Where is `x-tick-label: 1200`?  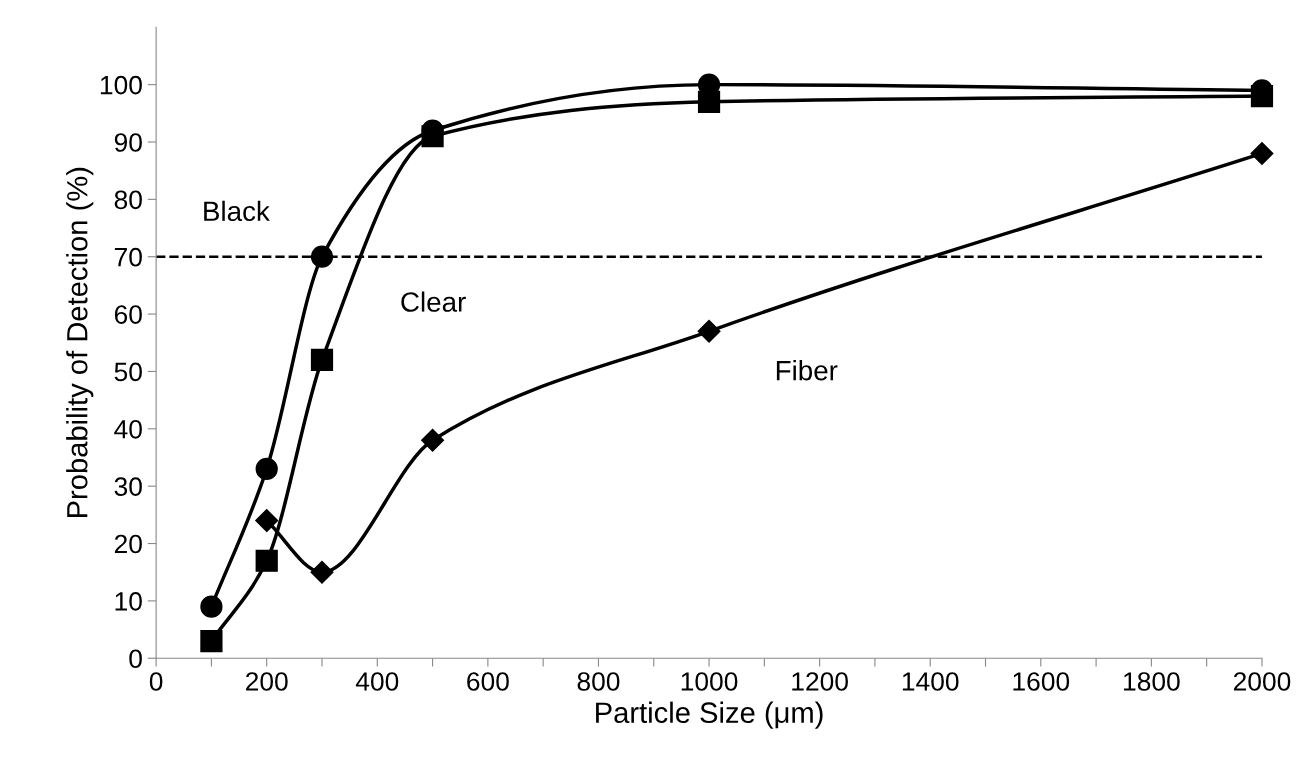
x-tick-label: 1200 is located at coordinates (820, 681).